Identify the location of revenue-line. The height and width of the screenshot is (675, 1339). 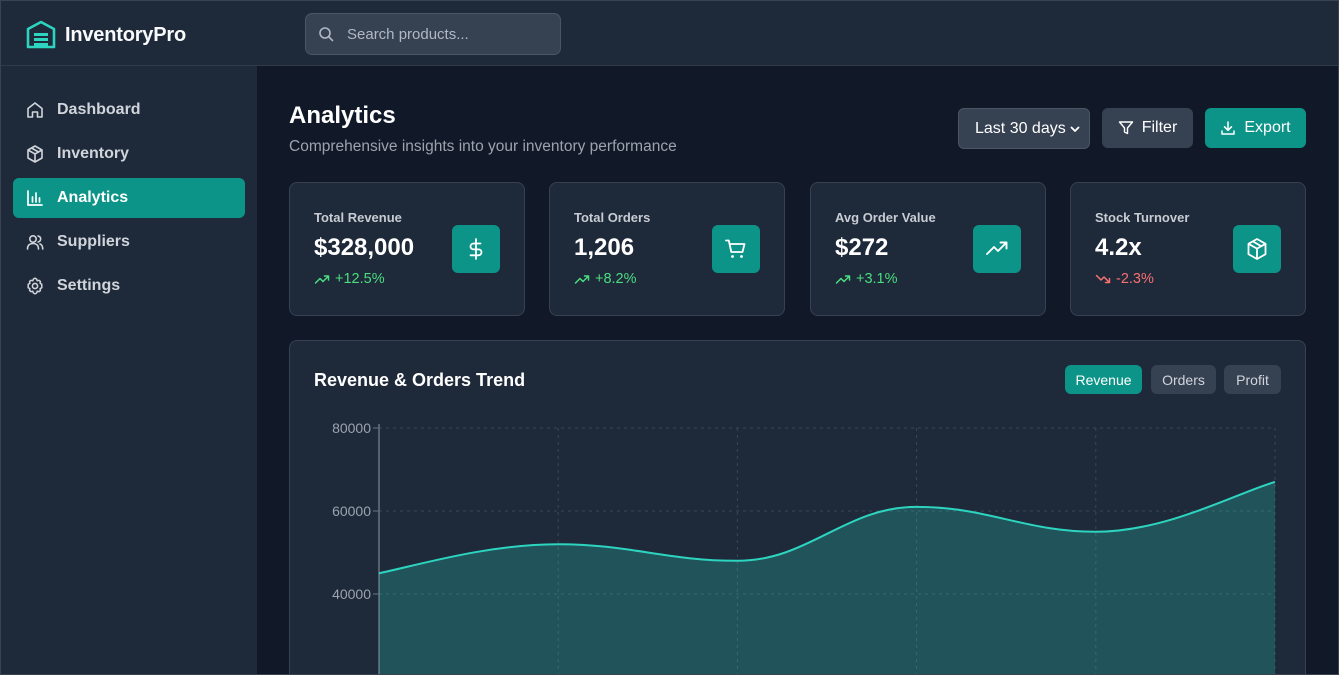
(827, 527).